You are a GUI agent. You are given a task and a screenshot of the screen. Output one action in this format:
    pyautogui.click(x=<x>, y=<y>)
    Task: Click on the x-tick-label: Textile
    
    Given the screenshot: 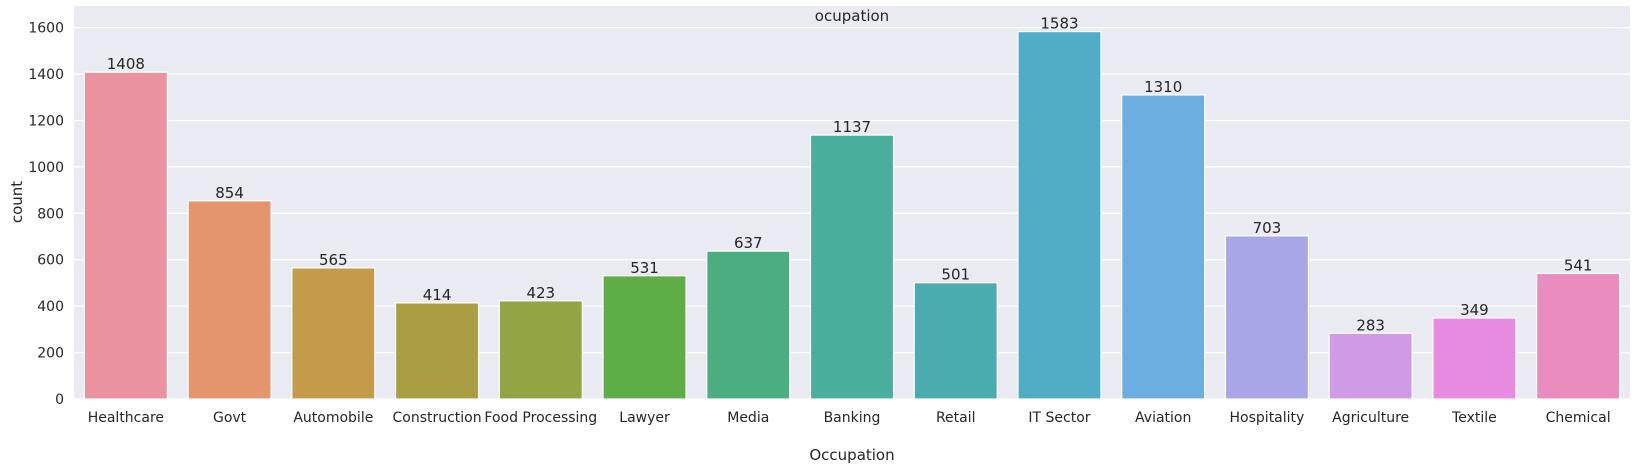 What is the action you would take?
    pyautogui.click(x=1474, y=418)
    